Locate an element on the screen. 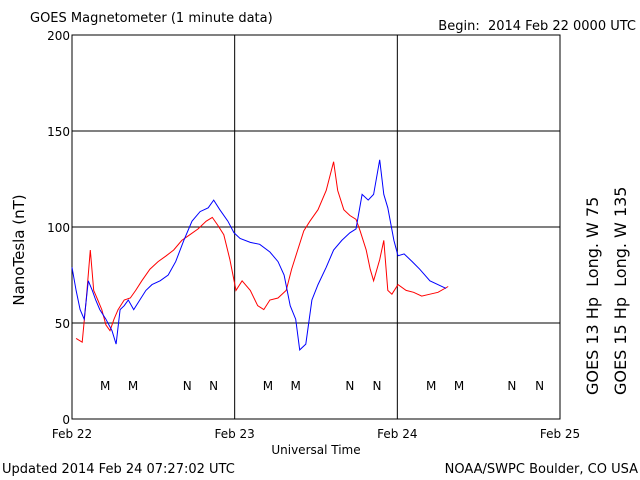 The height and width of the screenshot is (480, 640). y-tick-label: 50 is located at coordinates (62, 324).